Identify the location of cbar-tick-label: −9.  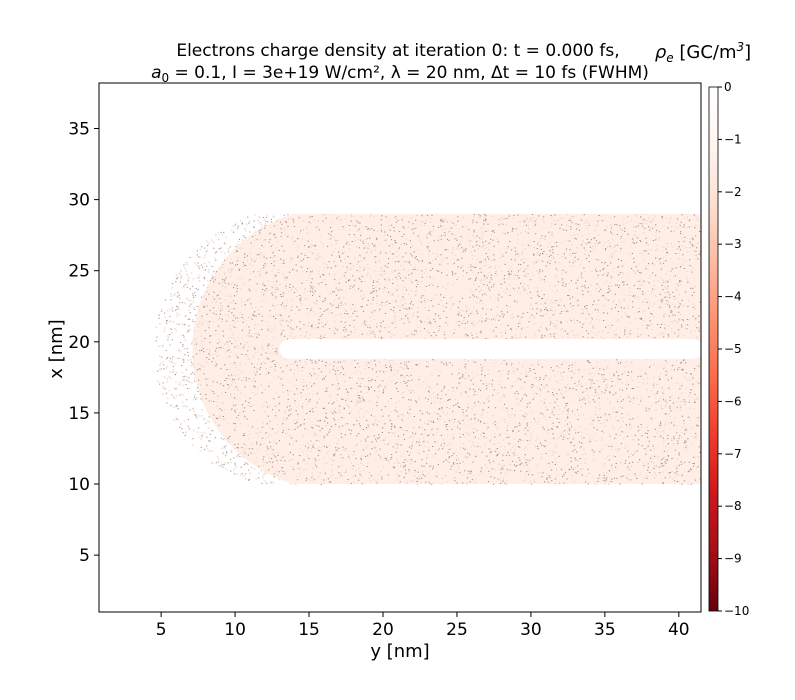
(733, 559).